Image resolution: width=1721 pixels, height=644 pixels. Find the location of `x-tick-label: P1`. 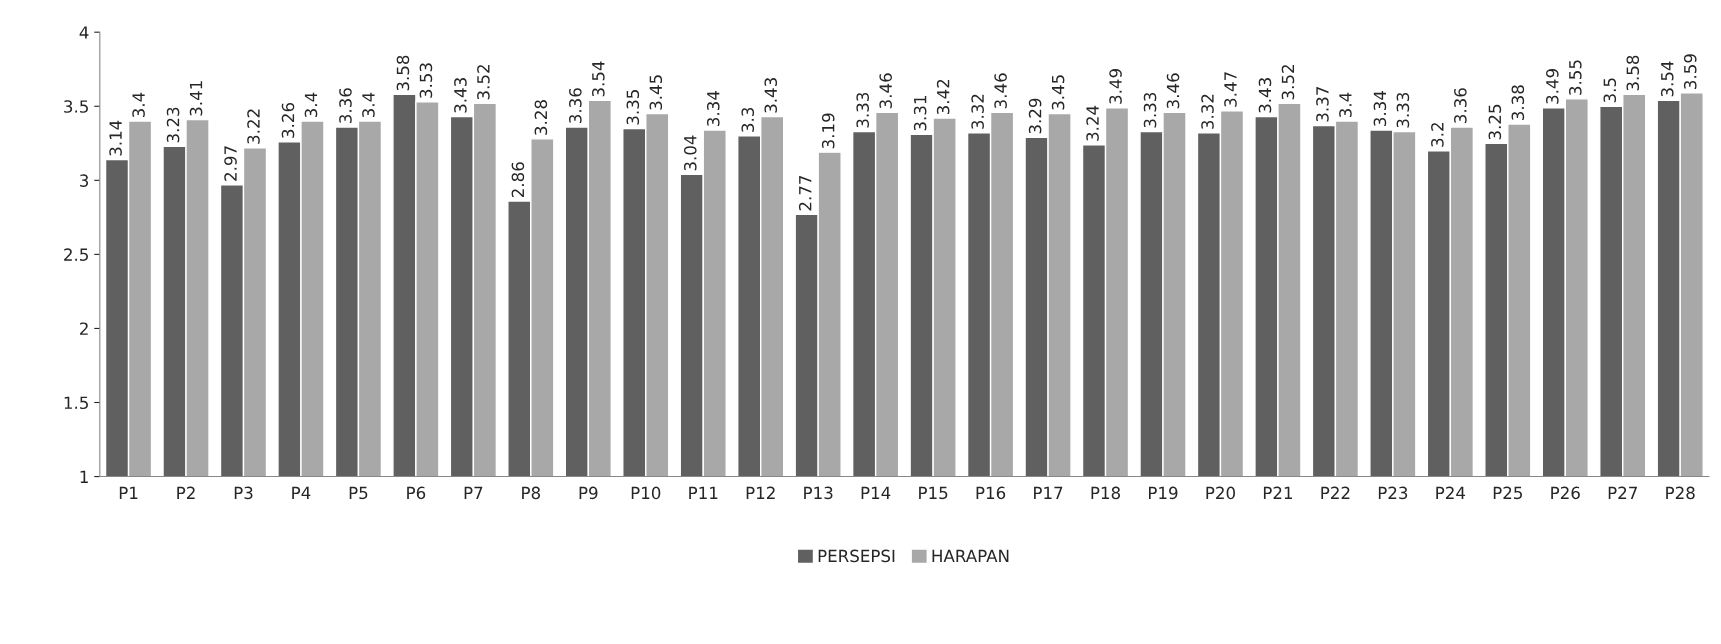

x-tick-label: P1 is located at coordinates (128, 492).